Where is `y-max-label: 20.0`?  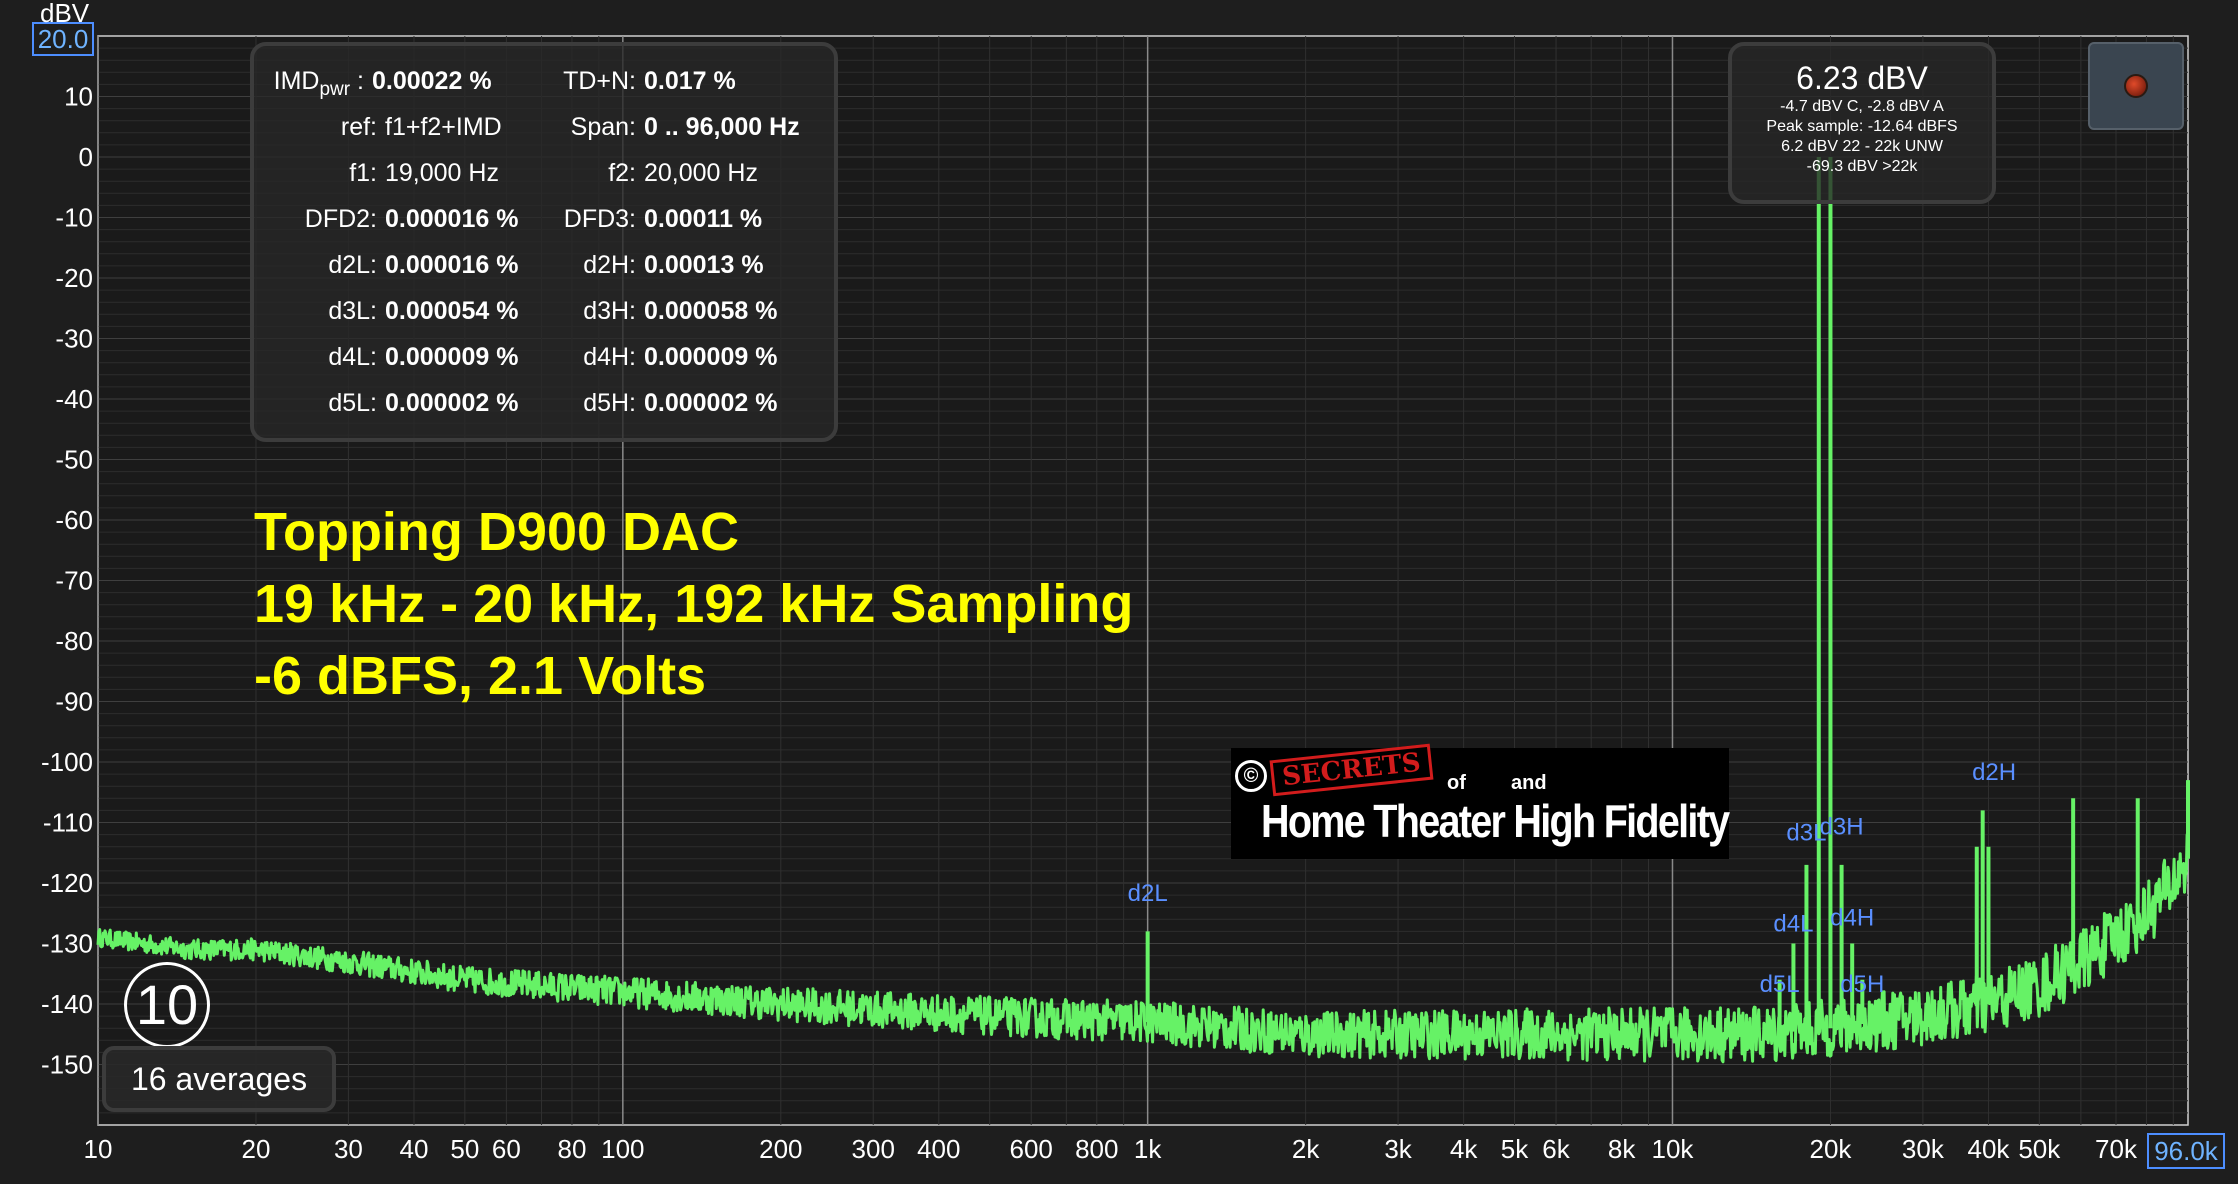
y-max-label: 20.0 is located at coordinates (63, 39).